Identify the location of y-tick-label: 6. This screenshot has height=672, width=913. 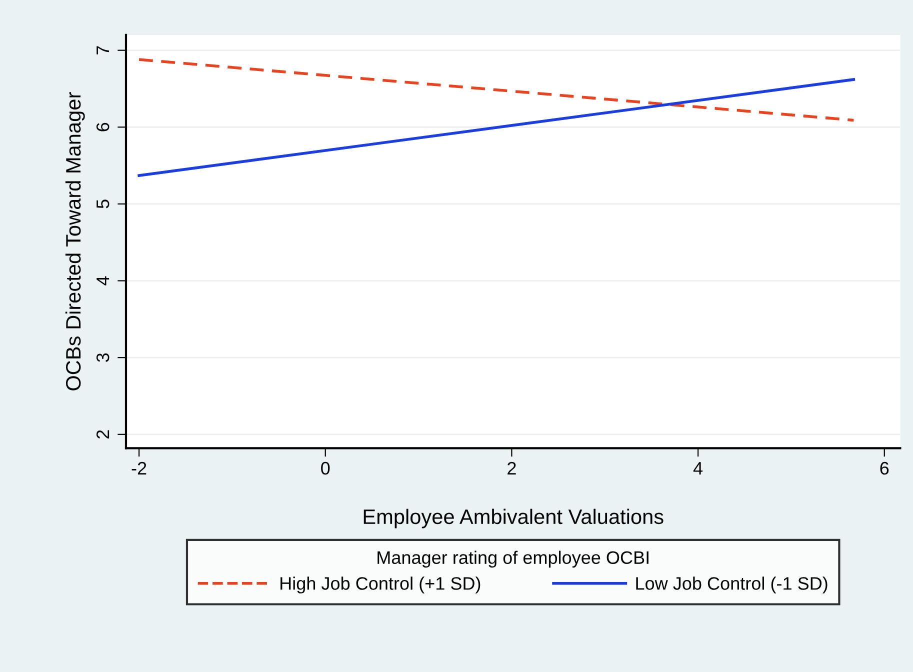
(103, 127).